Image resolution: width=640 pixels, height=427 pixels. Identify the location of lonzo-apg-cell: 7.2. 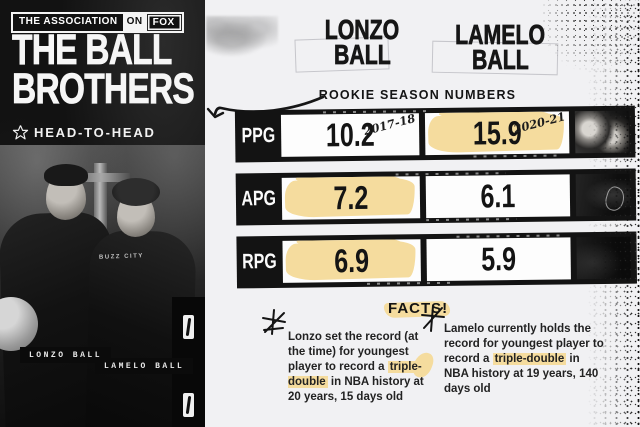
(351, 198).